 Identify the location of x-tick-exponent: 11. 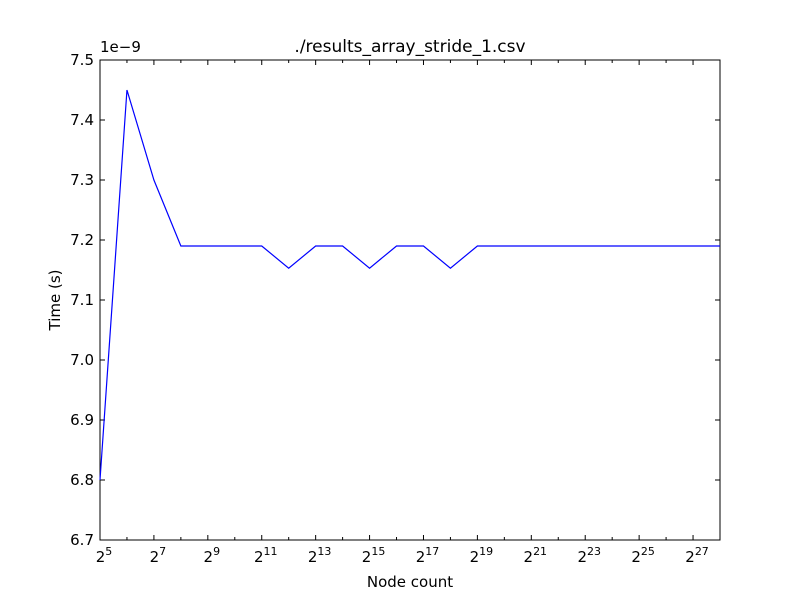
(271, 551).